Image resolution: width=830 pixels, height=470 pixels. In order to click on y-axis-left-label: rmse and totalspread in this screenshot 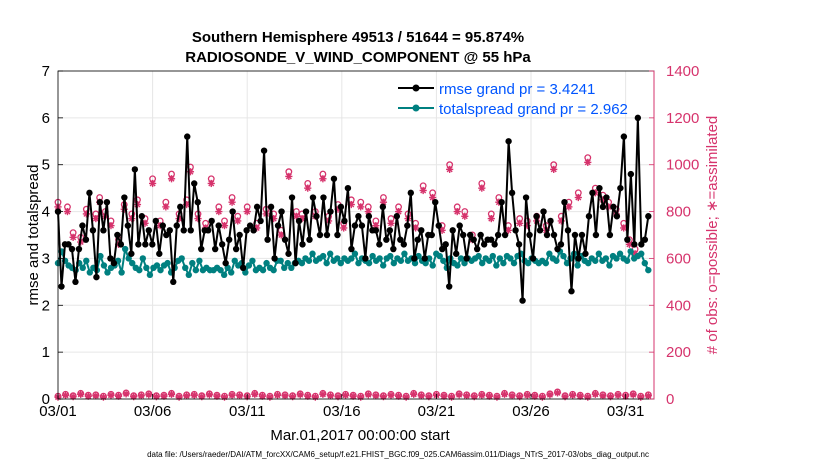, I will do `click(33, 235)`.